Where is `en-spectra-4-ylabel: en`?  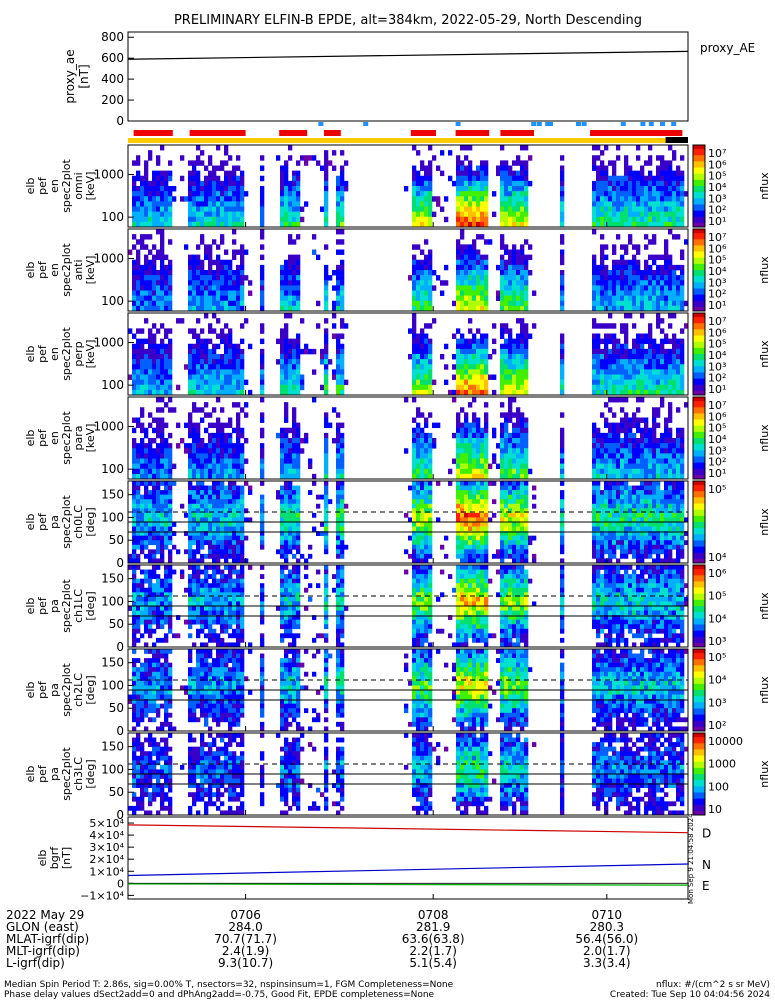 en-spectra-4-ylabel: en is located at coordinates (54, 438).